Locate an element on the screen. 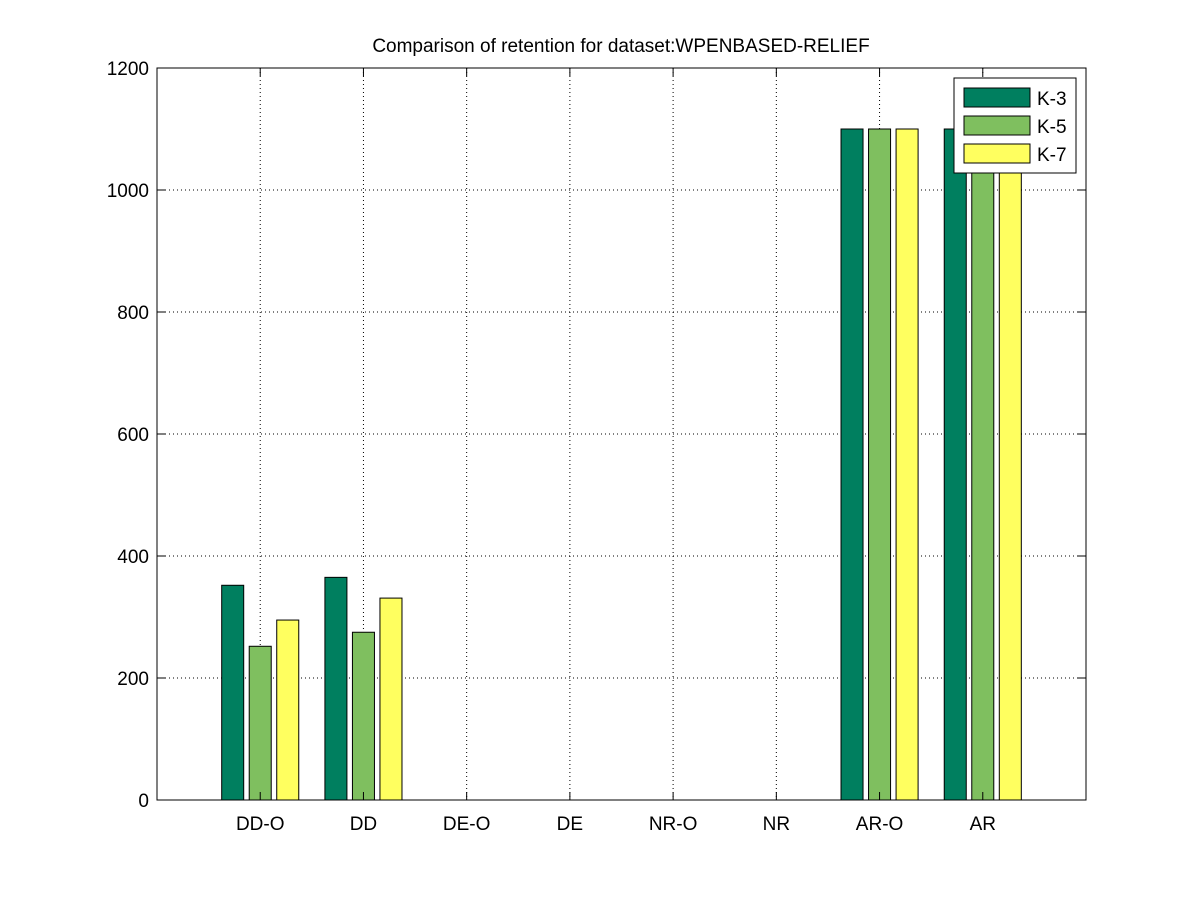  y-tick-label: 1000 is located at coordinates (128, 191).